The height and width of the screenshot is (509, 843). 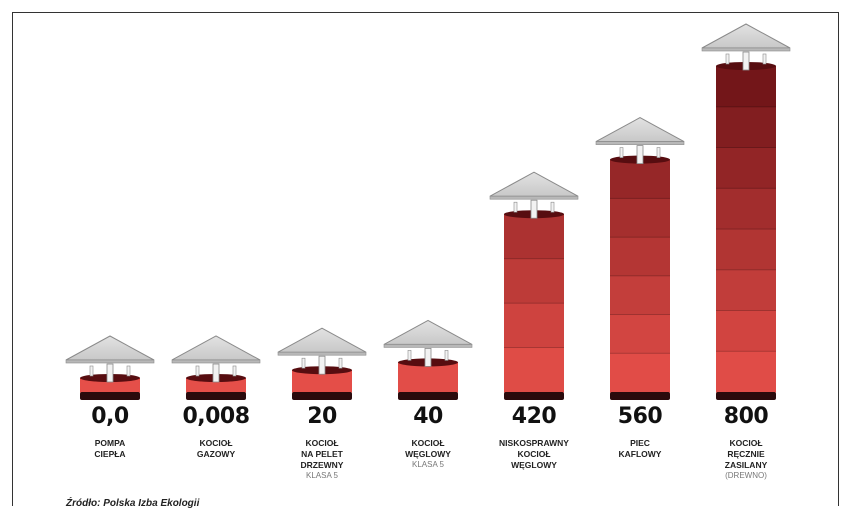 What do you see at coordinates (216, 416) in the screenshot?
I see `value-label: 0,008` at bounding box center [216, 416].